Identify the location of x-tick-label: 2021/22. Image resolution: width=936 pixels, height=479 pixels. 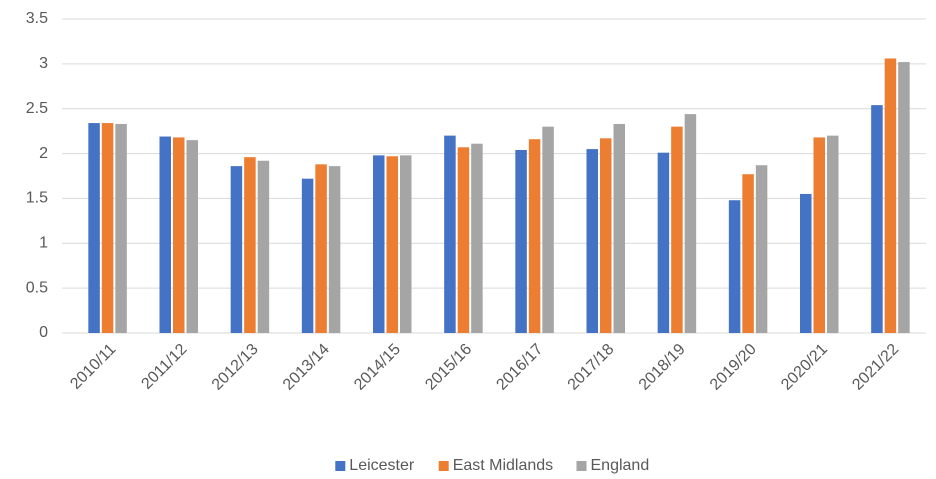
(875, 367).